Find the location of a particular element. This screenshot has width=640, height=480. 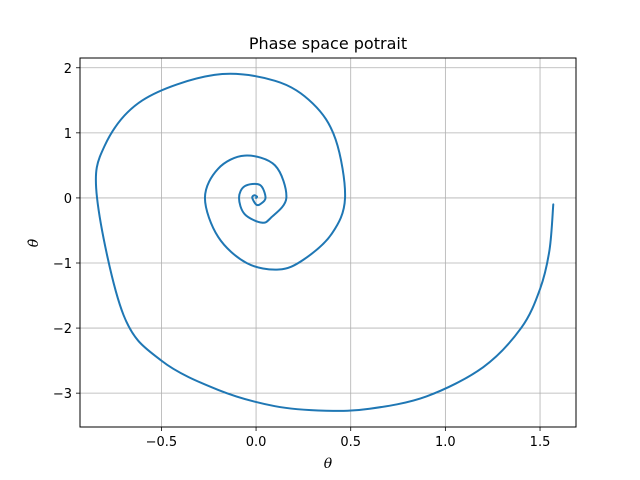

x-axis-label: θ is located at coordinates (328, 464).